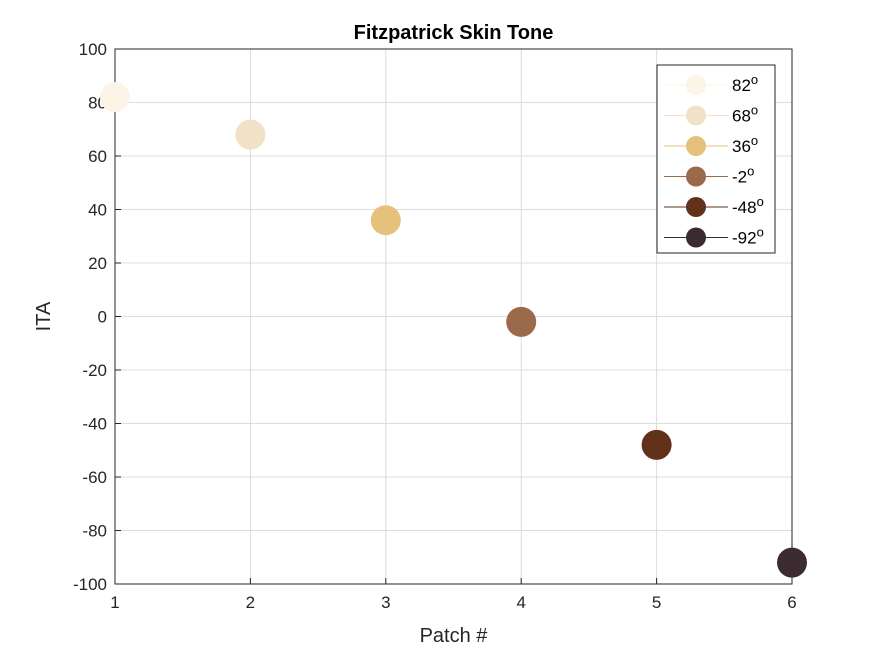 The height and width of the screenshot is (656, 875). Describe the element at coordinates (250, 602) in the screenshot. I see `x-tick-label: 2` at that location.